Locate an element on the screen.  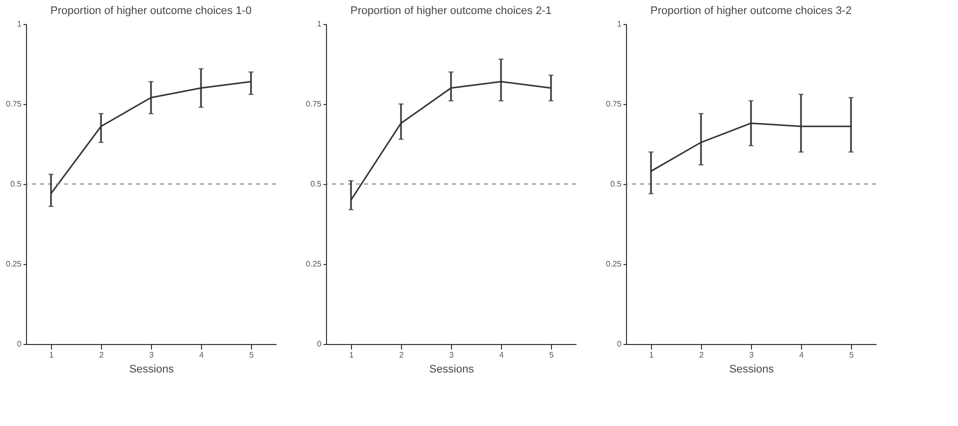
chart-title: Proportion of higher outcome choices 3-2 is located at coordinates (751, 11).